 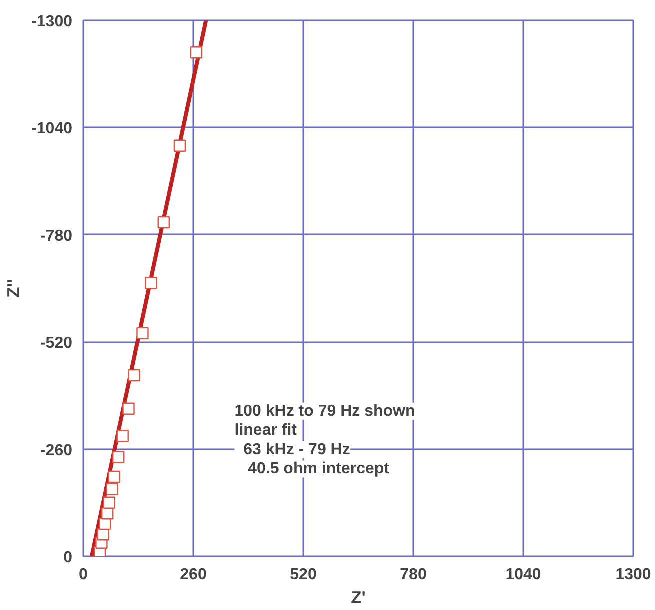 I want to click on y-tick-label: -1040, so click(x=52, y=129).